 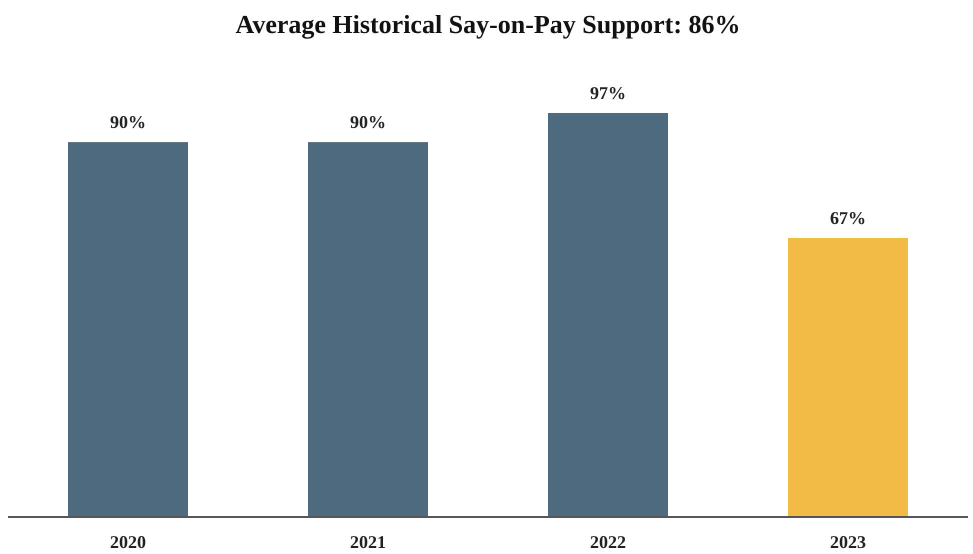 I want to click on chart-title: Average Historical Say-on-Pay Support: 86%, so click(x=488, y=25).